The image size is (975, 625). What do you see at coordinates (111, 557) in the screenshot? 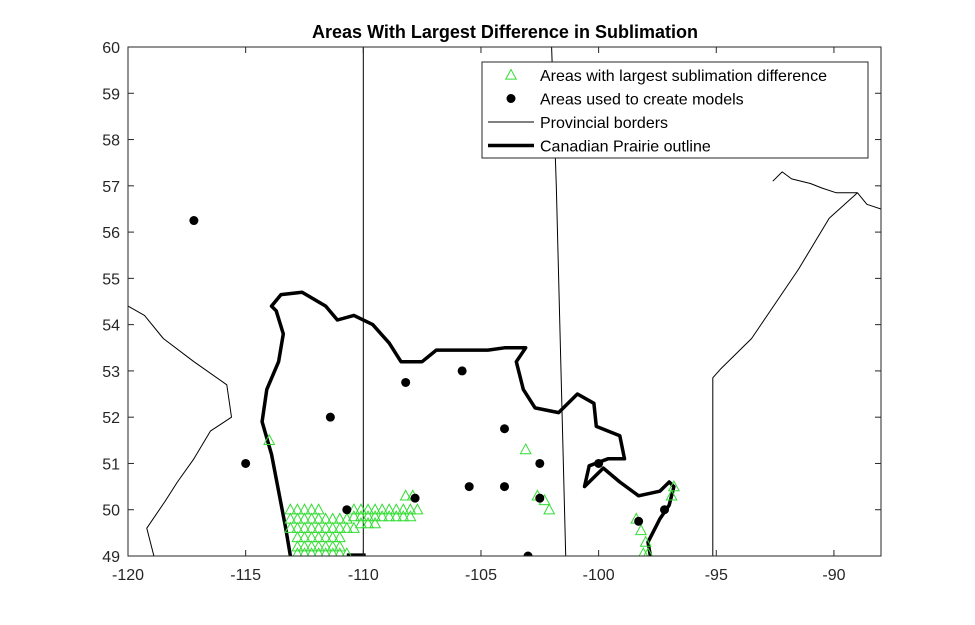
I see `y-tick-label: 49` at bounding box center [111, 557].